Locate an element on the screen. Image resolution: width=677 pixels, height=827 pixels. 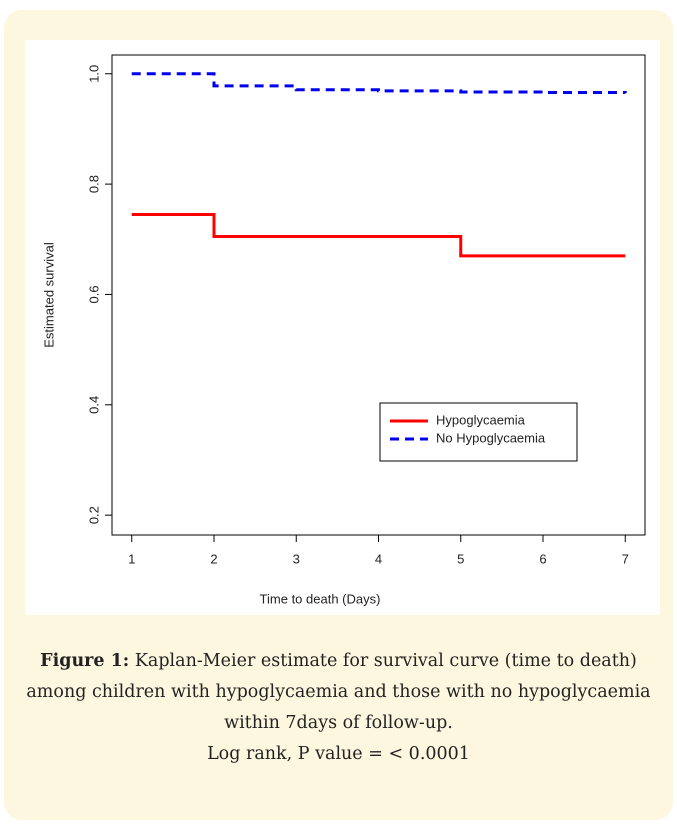
y-axis-label: Estimated survival is located at coordinates (48, 295).